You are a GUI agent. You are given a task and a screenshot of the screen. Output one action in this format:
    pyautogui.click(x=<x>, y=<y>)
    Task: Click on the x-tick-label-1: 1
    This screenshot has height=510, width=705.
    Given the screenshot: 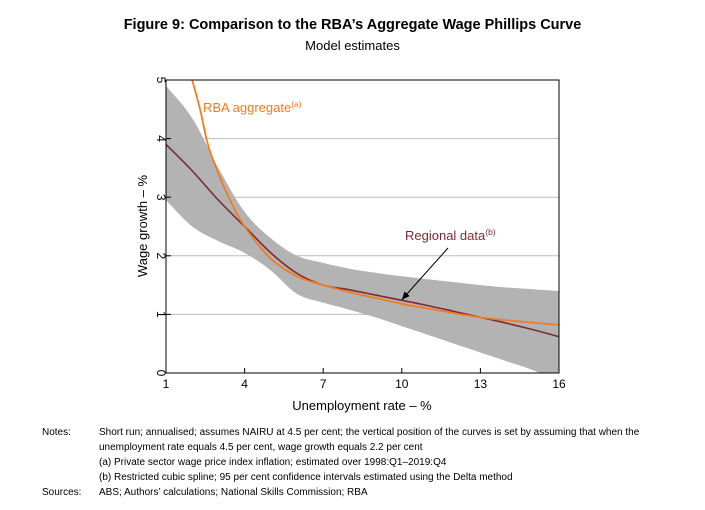 What is the action you would take?
    pyautogui.click(x=166, y=384)
    